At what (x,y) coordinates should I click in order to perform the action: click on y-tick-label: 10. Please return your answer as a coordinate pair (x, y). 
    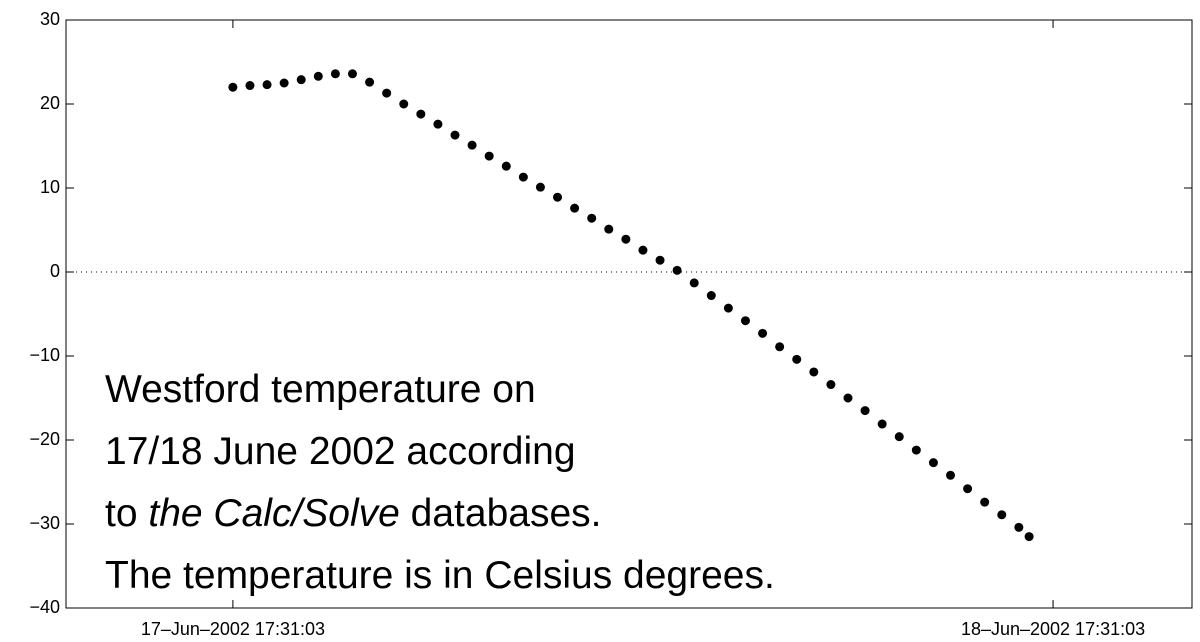
    Looking at the image, I should click on (50, 187).